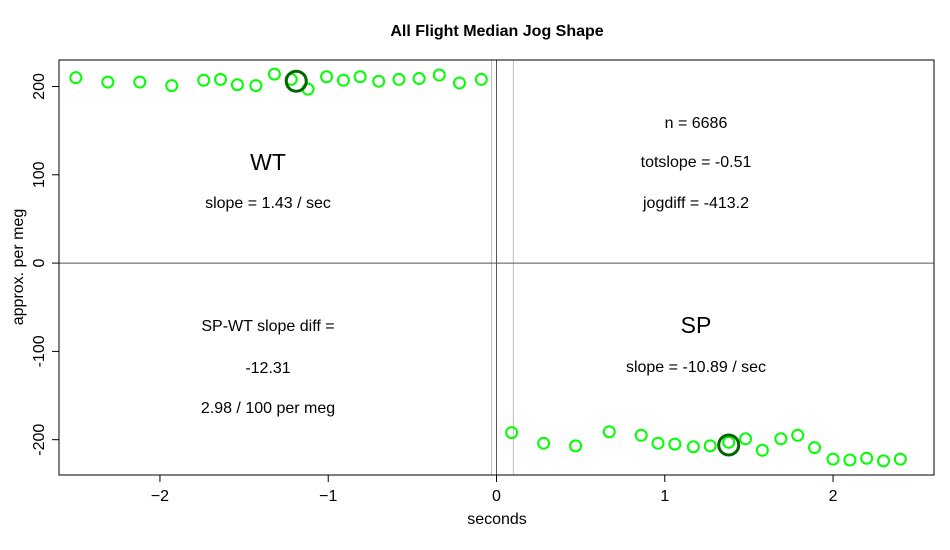 The width and height of the screenshot is (950, 550). I want to click on slope-diff-rate: 2.98 / 100 per meg, so click(268, 408).